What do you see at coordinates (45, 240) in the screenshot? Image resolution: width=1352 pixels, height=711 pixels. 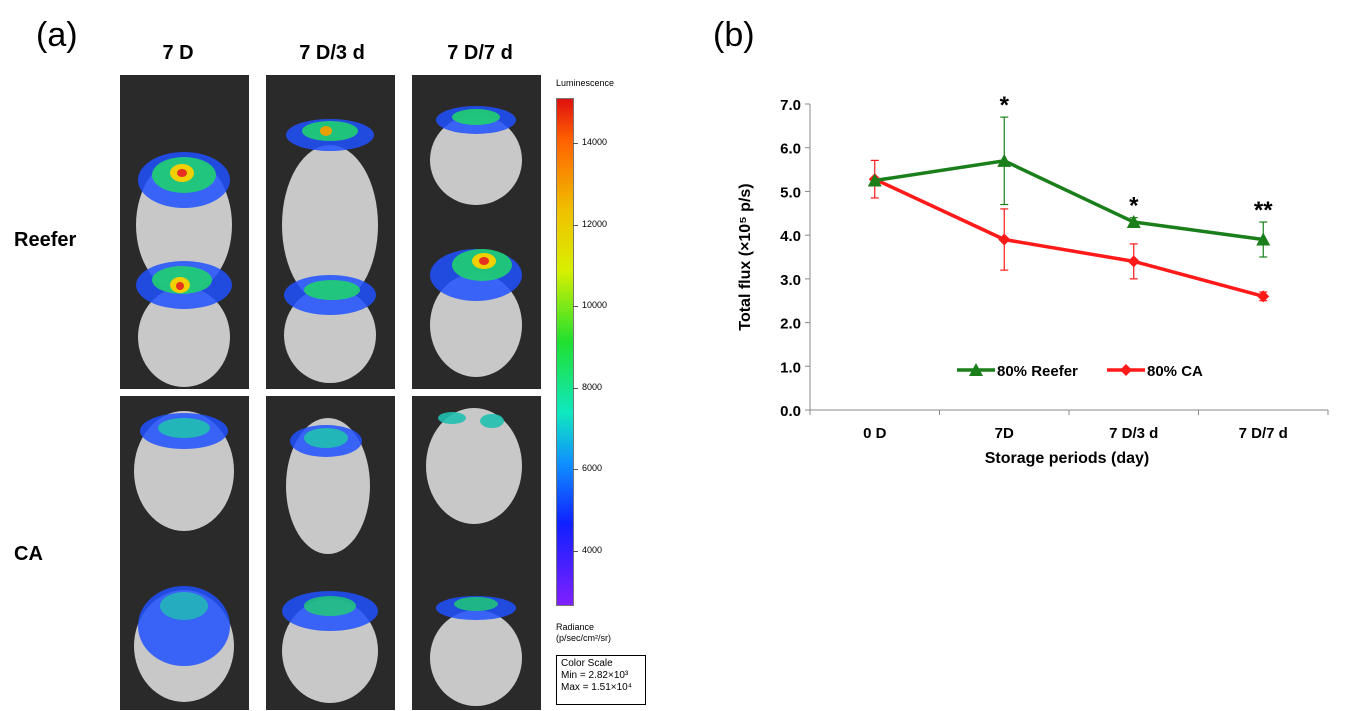 I see `row-label-reefer: Reefer` at bounding box center [45, 240].